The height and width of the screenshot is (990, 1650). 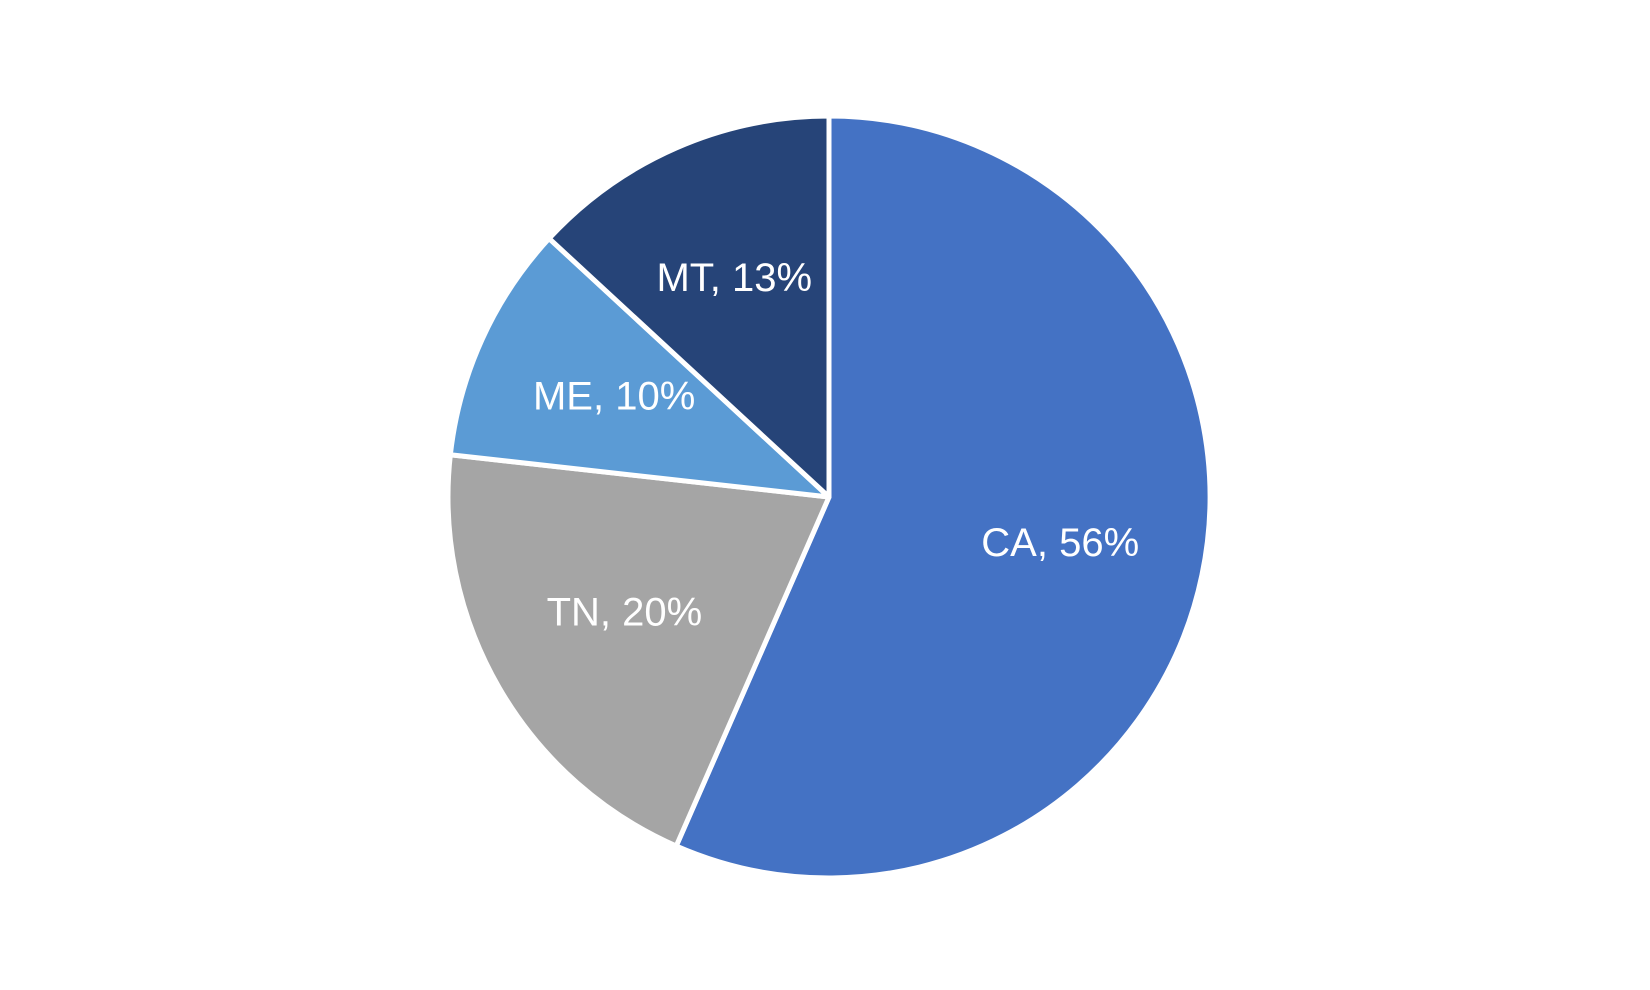 What do you see at coordinates (734, 278) in the screenshot?
I see `data-label: MT, 13%` at bounding box center [734, 278].